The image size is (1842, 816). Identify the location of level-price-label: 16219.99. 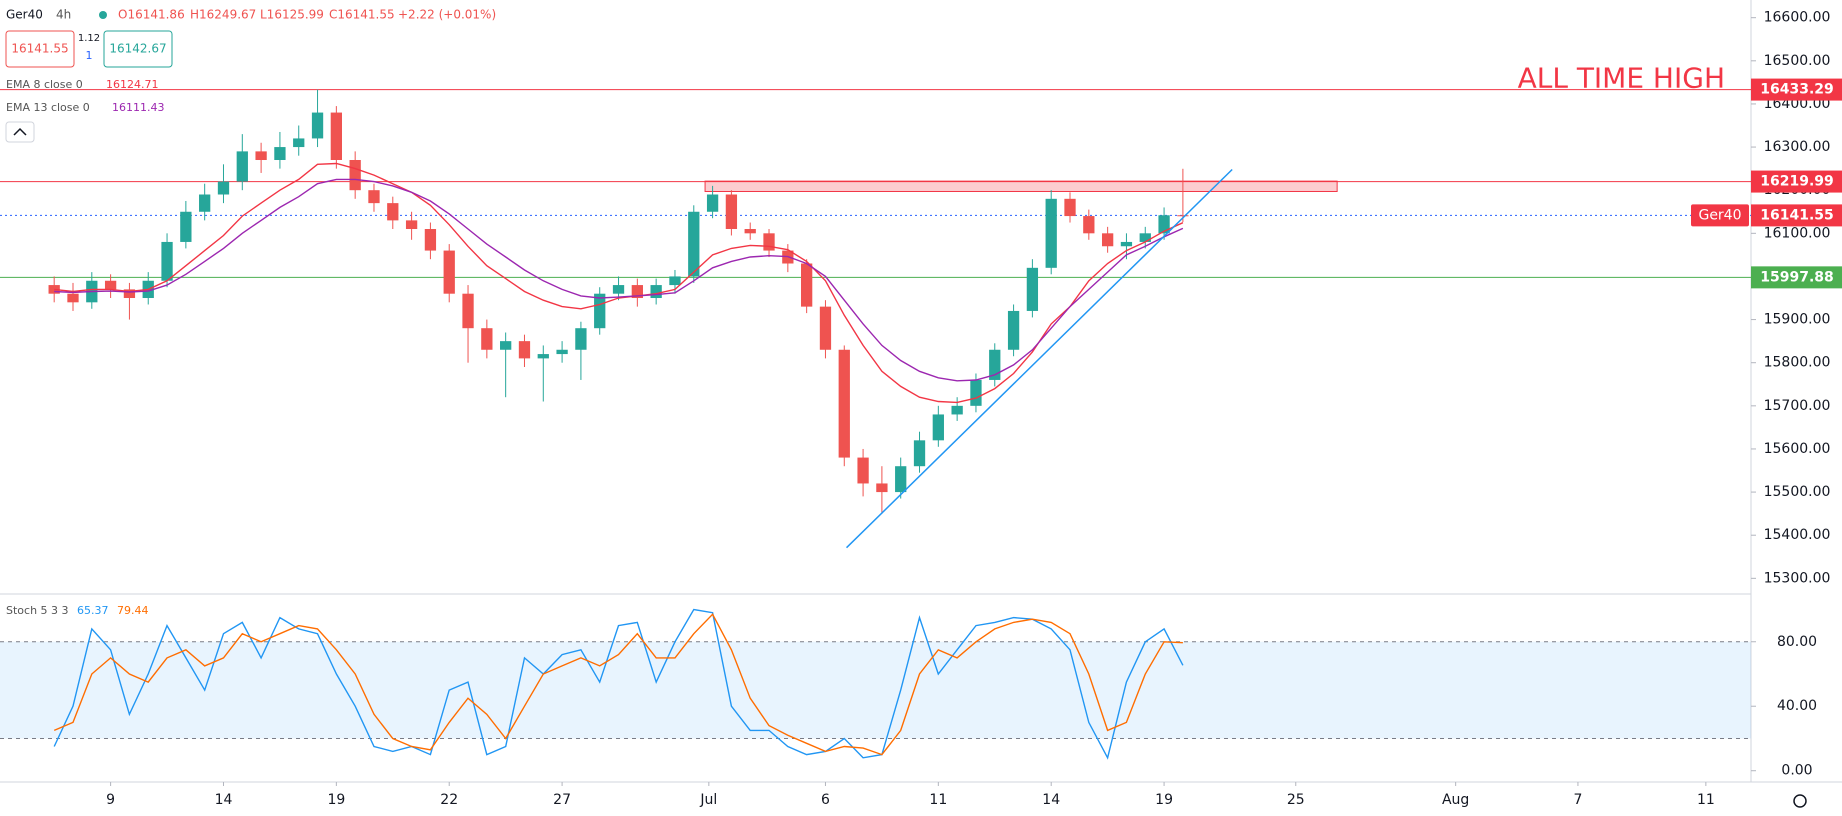
(1797, 182).